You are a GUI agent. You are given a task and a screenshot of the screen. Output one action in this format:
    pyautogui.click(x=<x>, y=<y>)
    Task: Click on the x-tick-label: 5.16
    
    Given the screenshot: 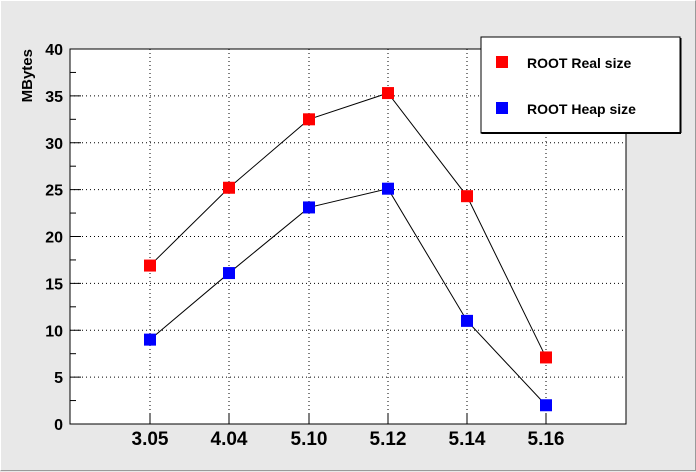 What is the action you would take?
    pyautogui.click(x=546, y=439)
    